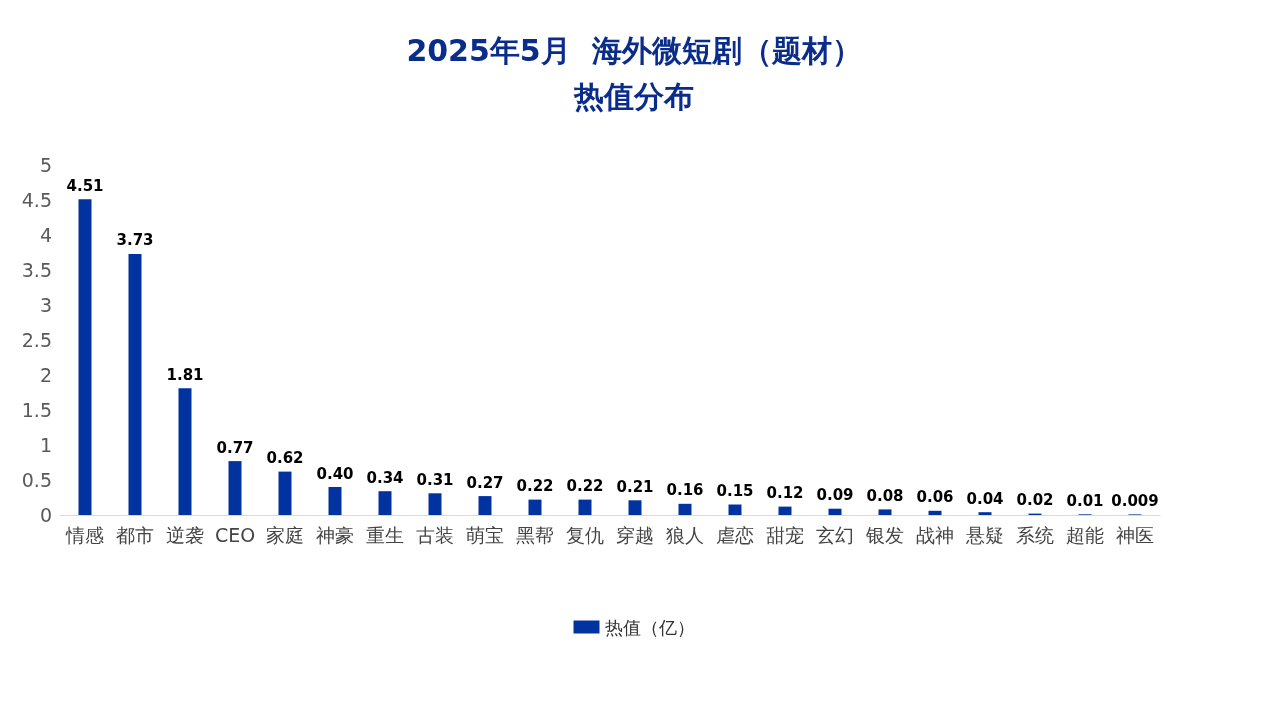 Image resolution: width=1268 pixels, height=713 pixels. I want to click on x-tick-label: 超能, so click(1085, 534).